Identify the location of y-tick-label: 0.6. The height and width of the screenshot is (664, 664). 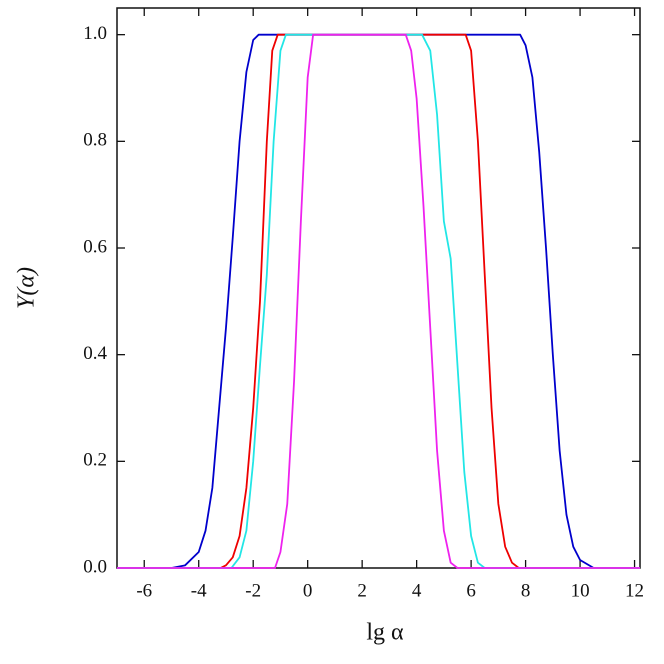
(95, 246).